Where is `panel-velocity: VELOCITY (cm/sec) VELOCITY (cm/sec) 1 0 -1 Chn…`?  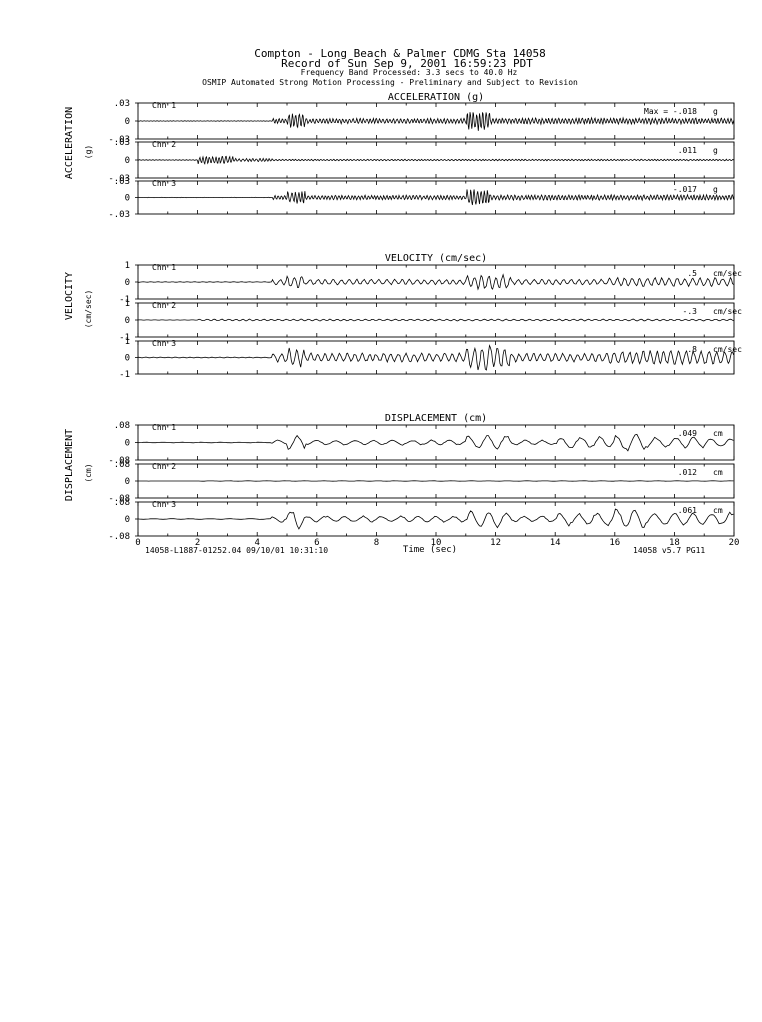
panel-velocity: VELOCITY (cm/sec) VELOCITY (cm/sec) 1 0 -1 Chn… is located at coordinates (403, 316).